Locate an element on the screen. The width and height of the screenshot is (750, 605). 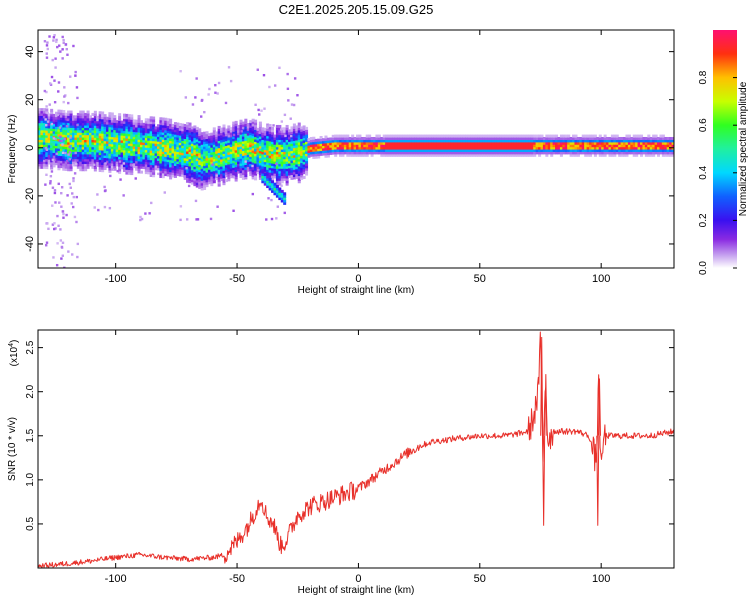
snr-y-tick-label: 2.0 is located at coordinates (30, 391).